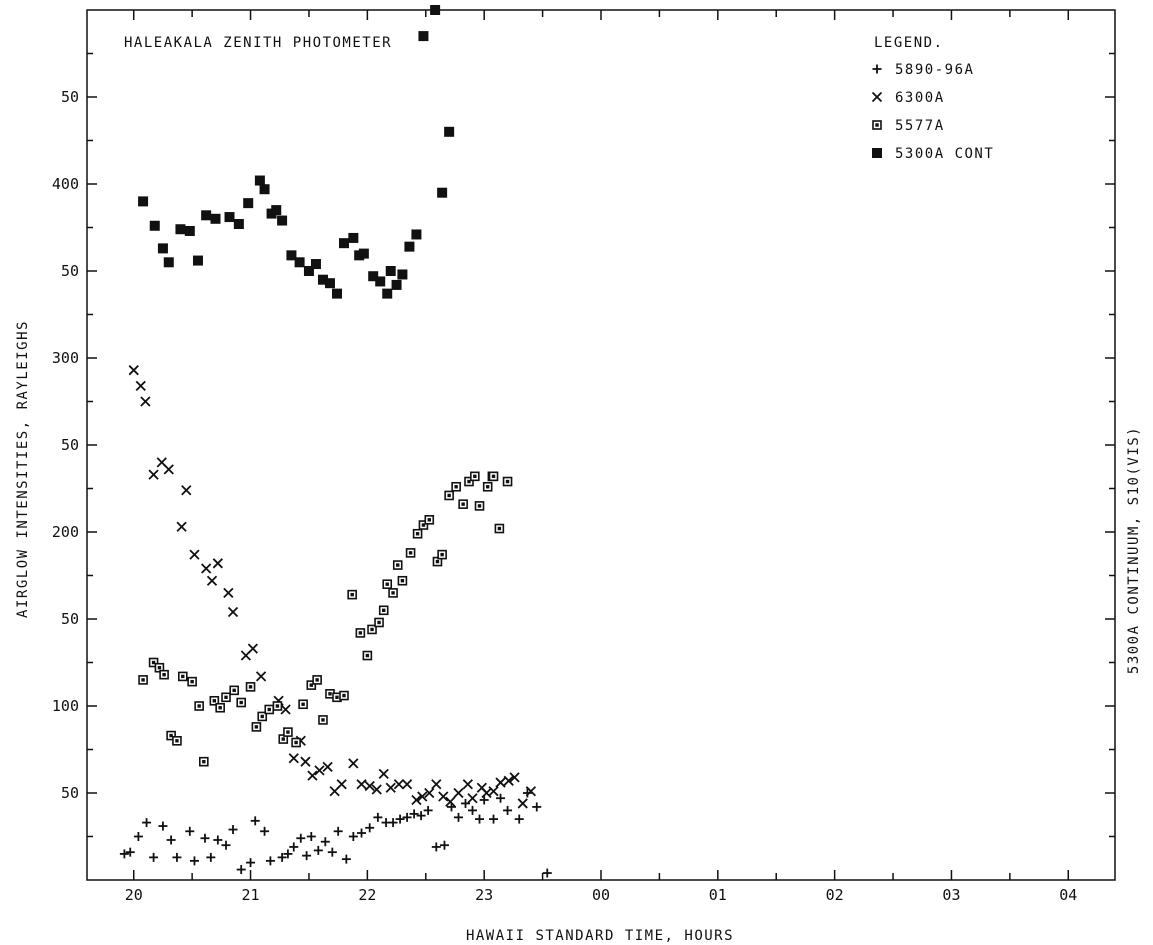 This screenshot has width=1153, height=945. I want to click on y-tick-label: 200, so click(65, 532).